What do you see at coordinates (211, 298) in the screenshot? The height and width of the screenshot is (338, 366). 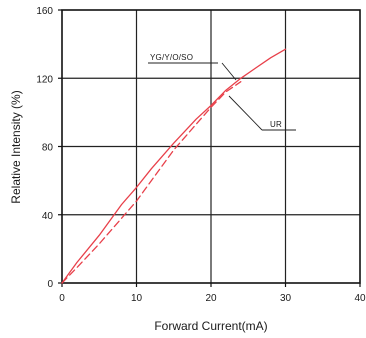 I see `x-tick-label: 20` at bounding box center [211, 298].